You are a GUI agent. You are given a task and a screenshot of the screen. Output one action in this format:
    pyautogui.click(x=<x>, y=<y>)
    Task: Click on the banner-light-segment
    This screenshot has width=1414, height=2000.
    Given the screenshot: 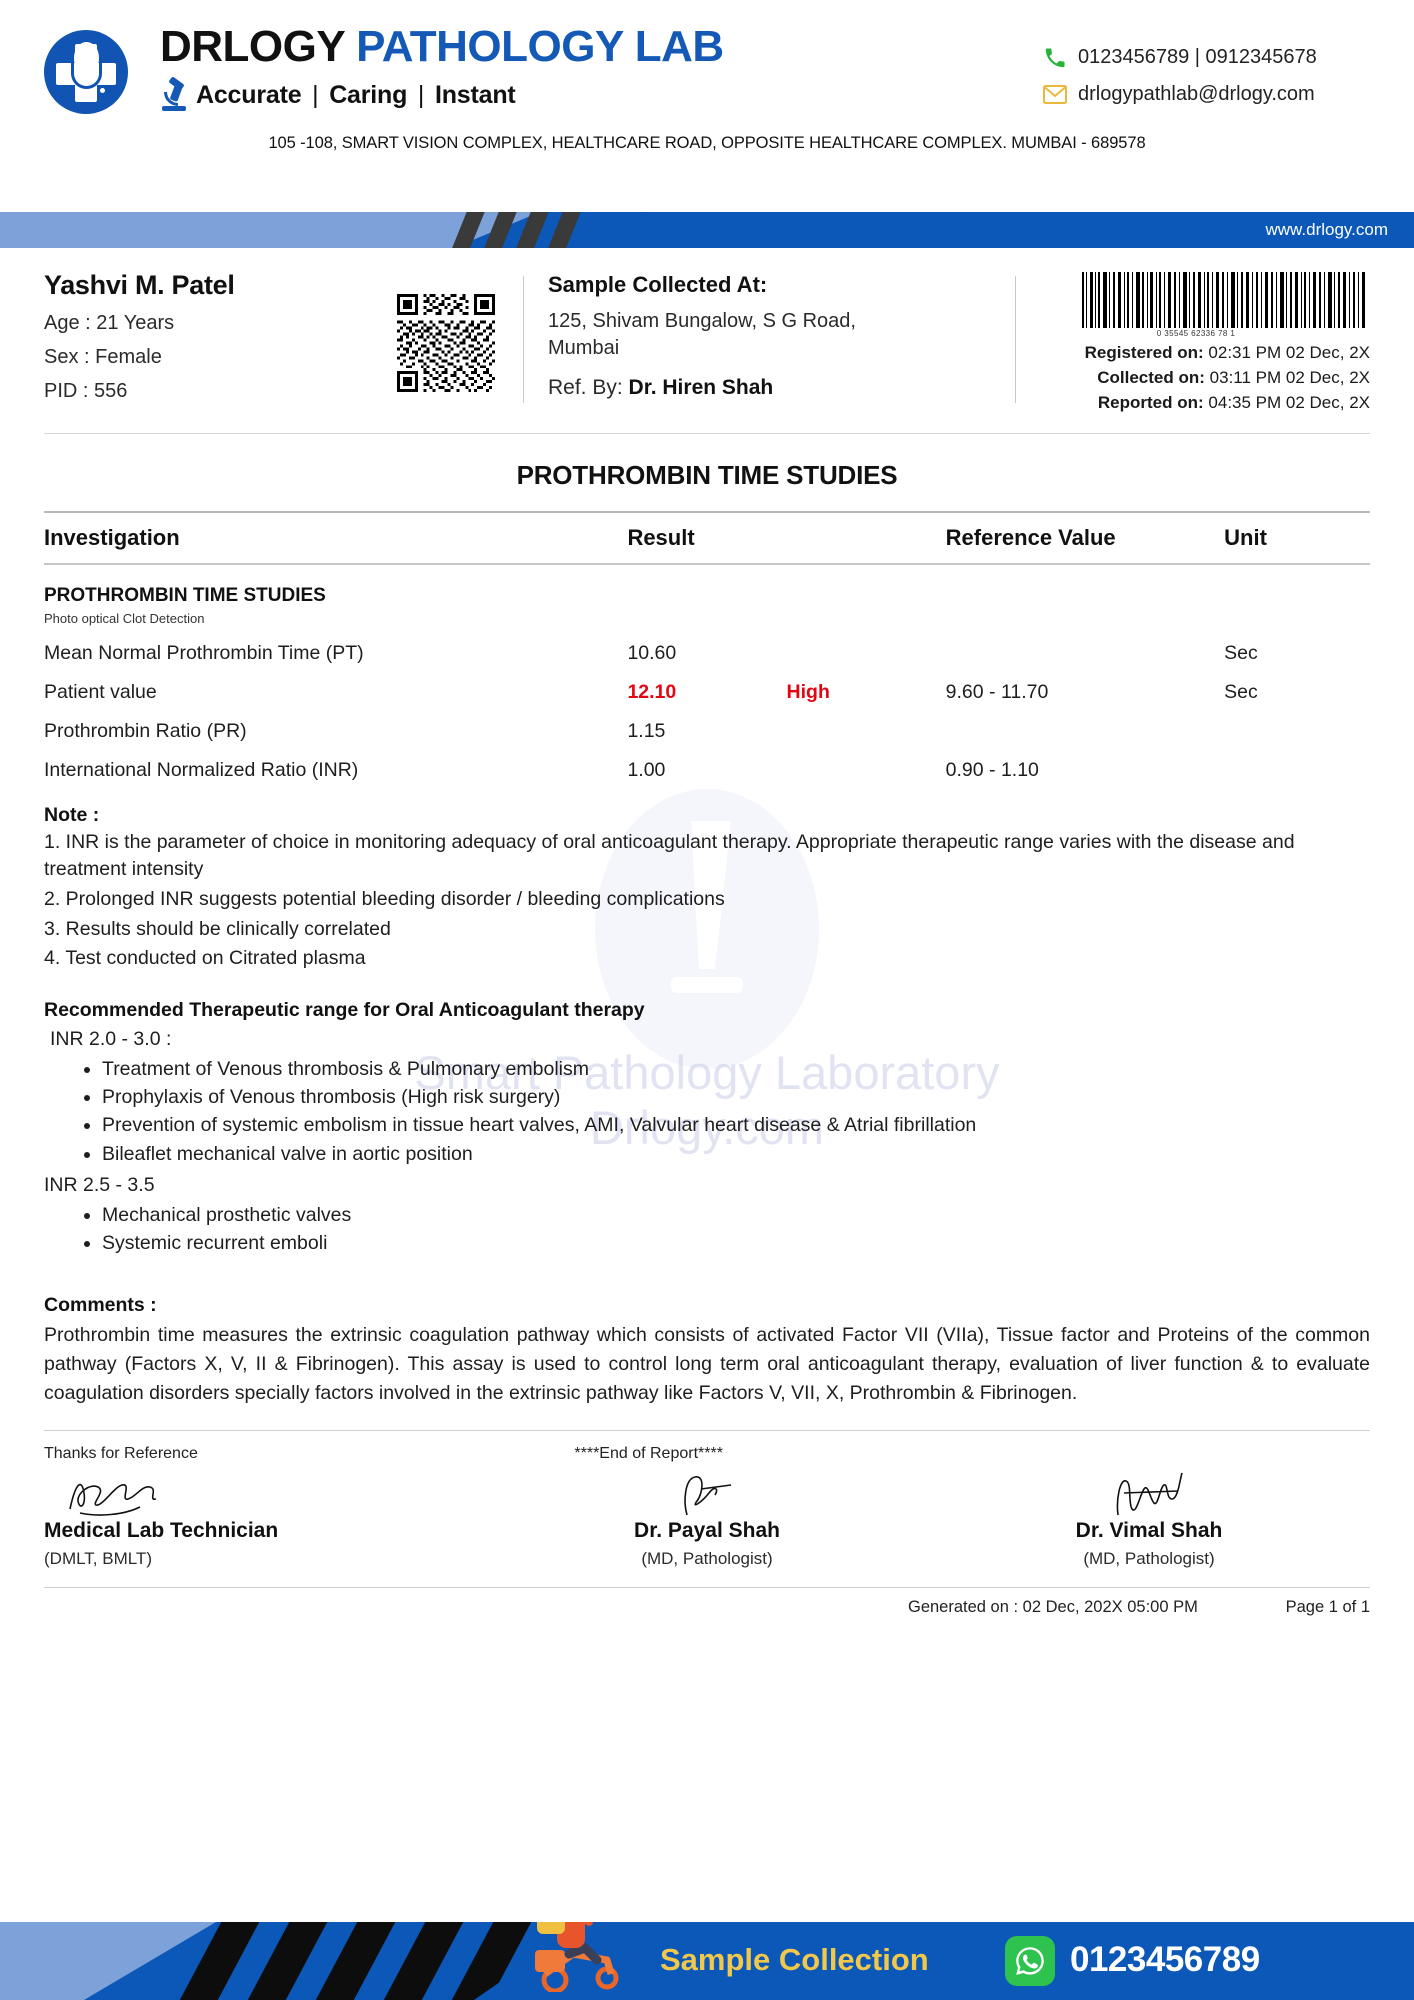 What is the action you would take?
    pyautogui.click(x=270, y=230)
    